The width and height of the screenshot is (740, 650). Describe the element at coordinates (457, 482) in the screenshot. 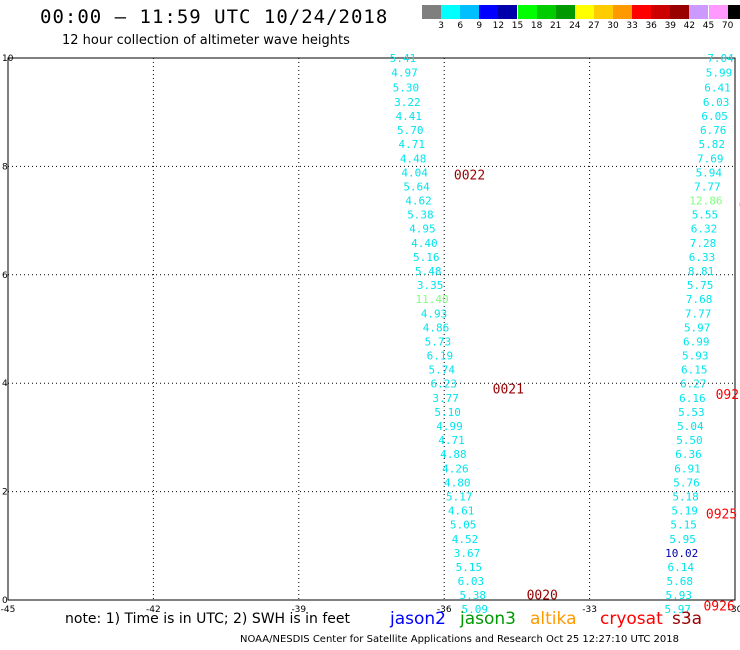

I see `wave-height-value: 4.80` at that location.